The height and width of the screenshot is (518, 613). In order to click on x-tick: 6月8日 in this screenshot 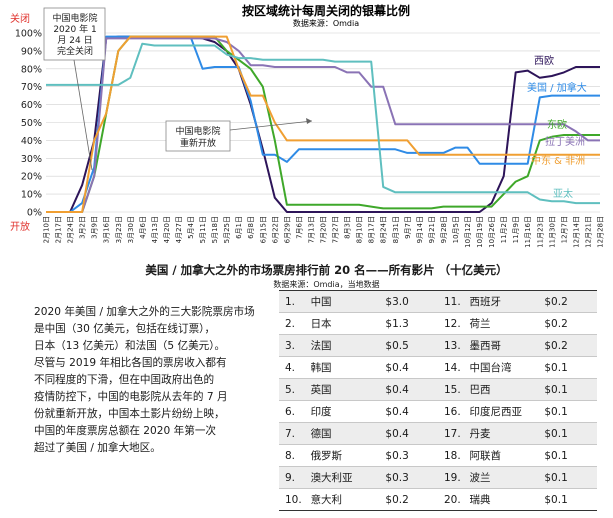, I will do `click(251, 227)`.